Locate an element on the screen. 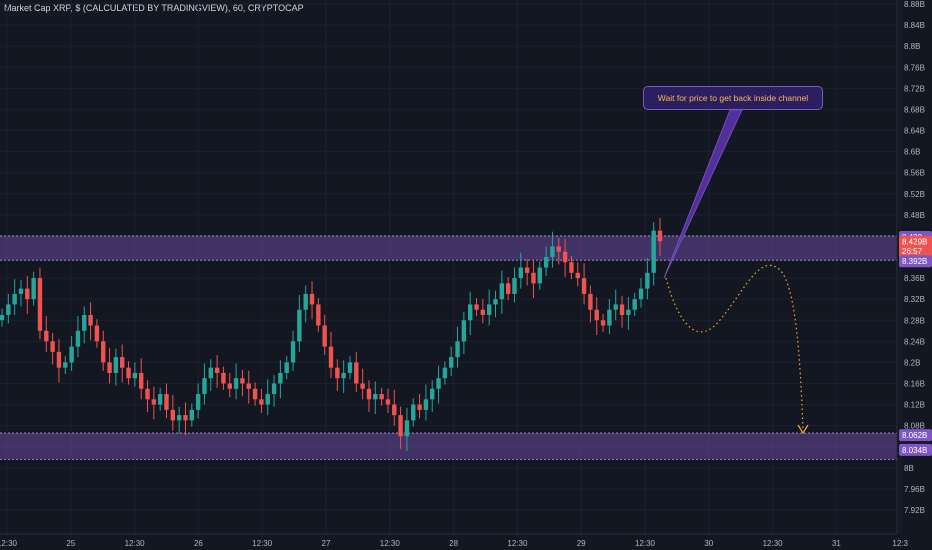 The height and width of the screenshot is (550, 932). x-tick-label: 26 is located at coordinates (198, 543).